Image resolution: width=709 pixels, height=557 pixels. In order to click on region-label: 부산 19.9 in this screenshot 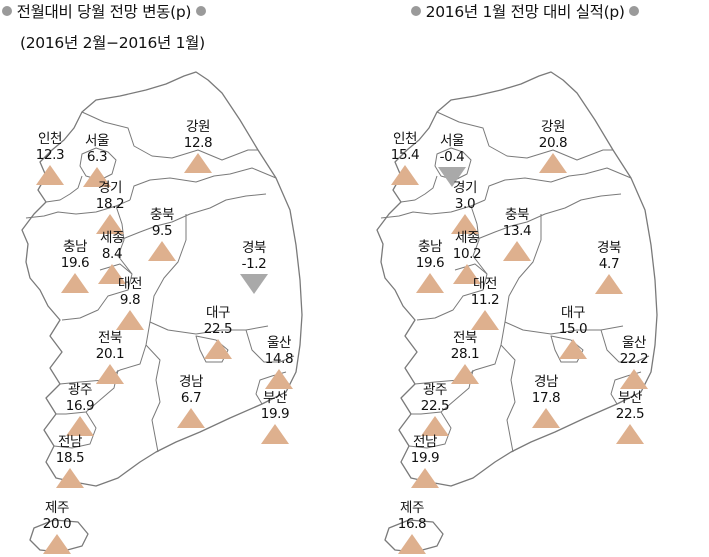, I will do `click(275, 406)`.